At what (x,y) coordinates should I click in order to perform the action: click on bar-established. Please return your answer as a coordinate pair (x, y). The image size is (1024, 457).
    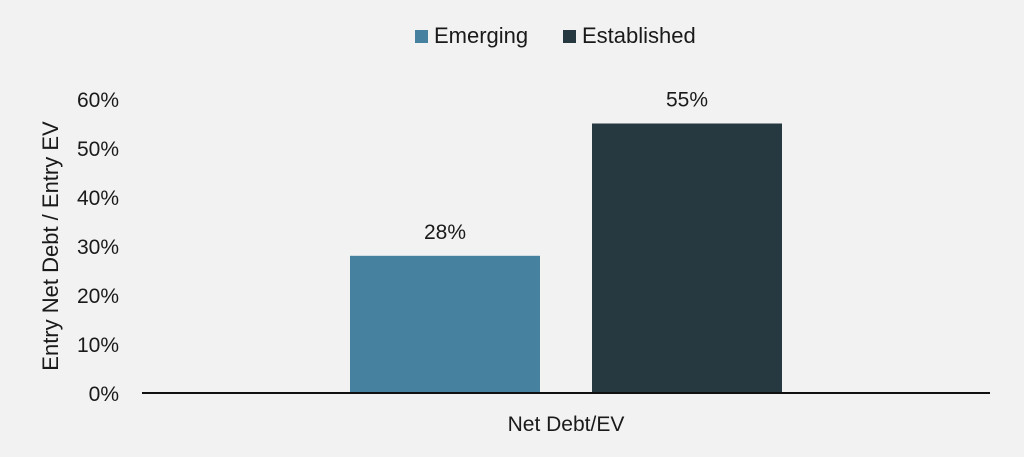
    Looking at the image, I should click on (687, 258).